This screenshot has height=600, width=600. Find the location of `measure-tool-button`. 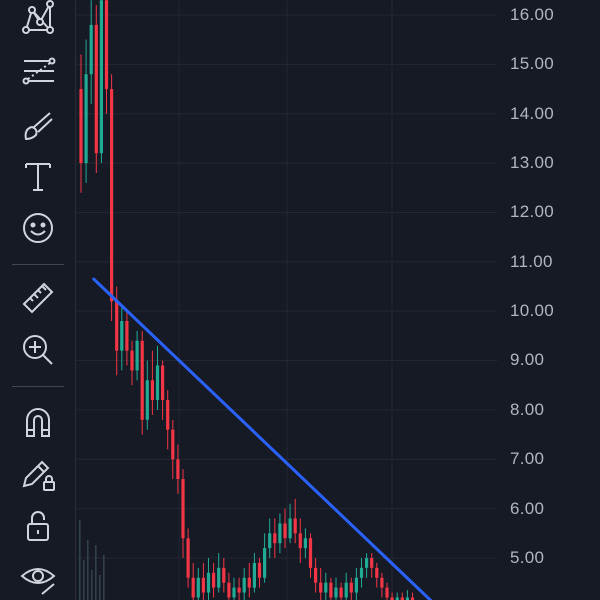

measure-tool-button is located at coordinates (38, 298).